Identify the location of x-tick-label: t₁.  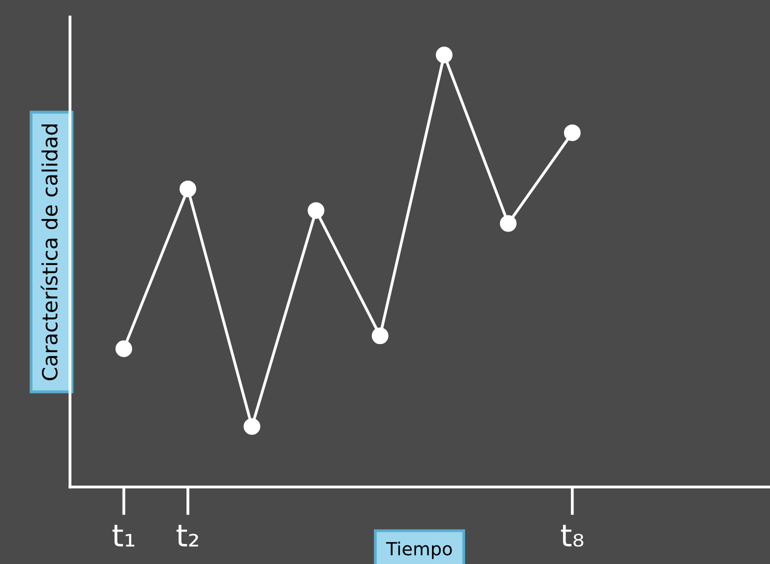
(123, 535).